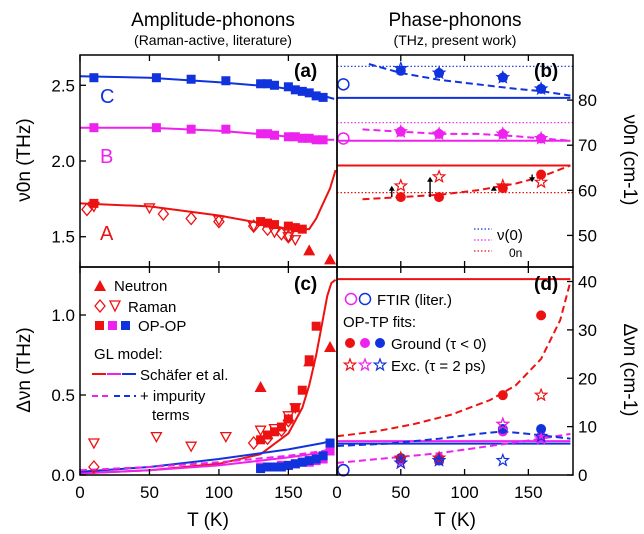 This screenshot has width=644, height=534. Describe the element at coordinates (380, 343) in the screenshot. I see `legend-ground-marker-blue` at that location.